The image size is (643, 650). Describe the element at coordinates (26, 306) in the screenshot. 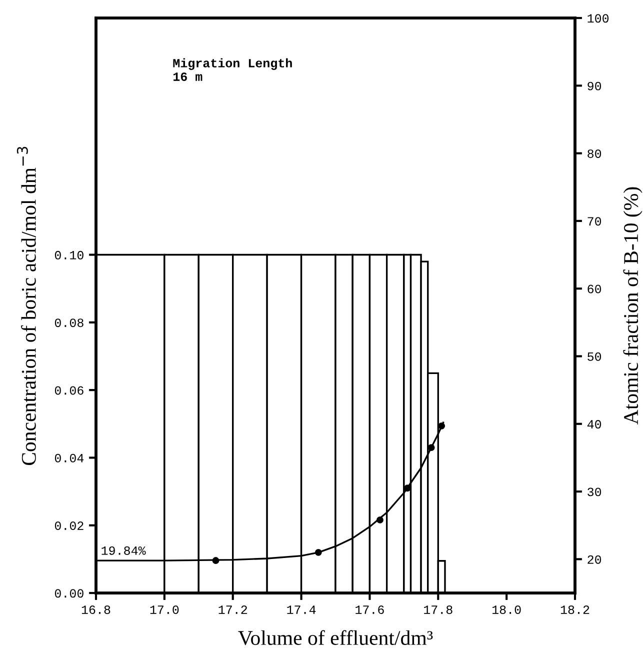

I see `y-axis-title: Concentration of boric acid/mol dm$^{−3}$` at that location.